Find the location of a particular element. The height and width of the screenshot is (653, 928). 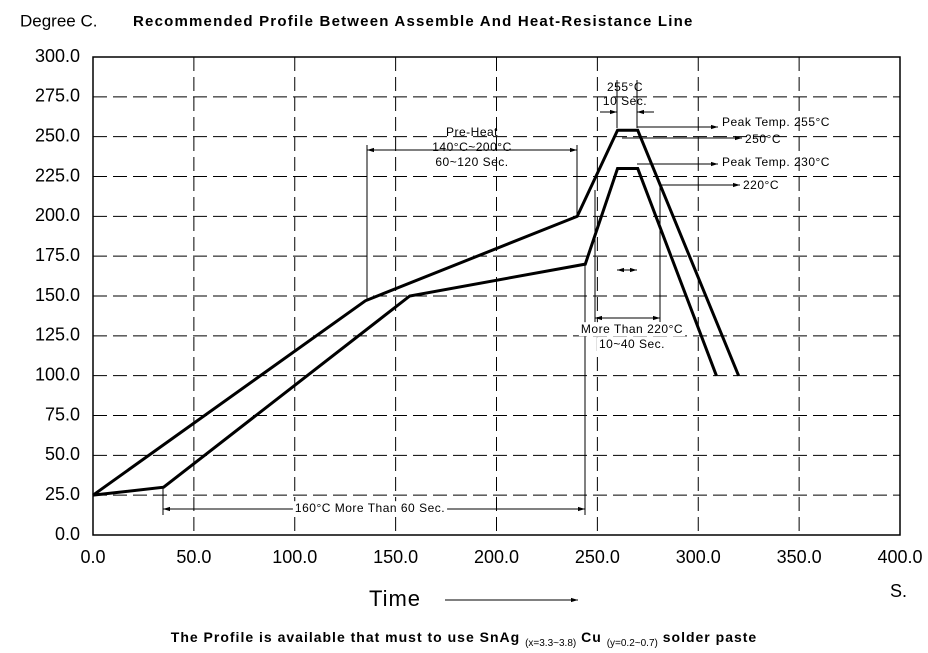

annotation: More Than 220°C is located at coordinates (632, 329).